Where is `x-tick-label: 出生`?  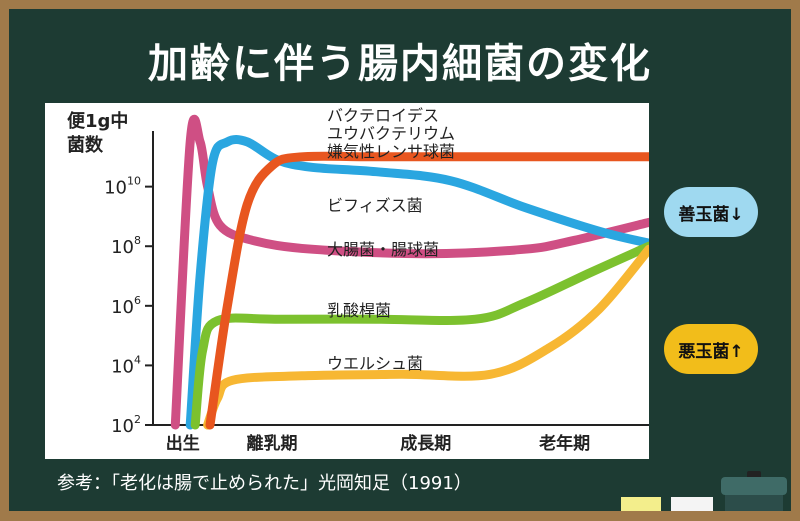 x-tick-label: 出生 is located at coordinates (183, 443).